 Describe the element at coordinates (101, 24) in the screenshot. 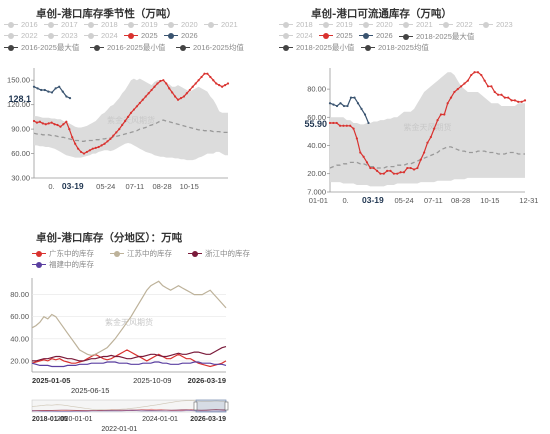

I see `legend-item-2: 2018` at that location.